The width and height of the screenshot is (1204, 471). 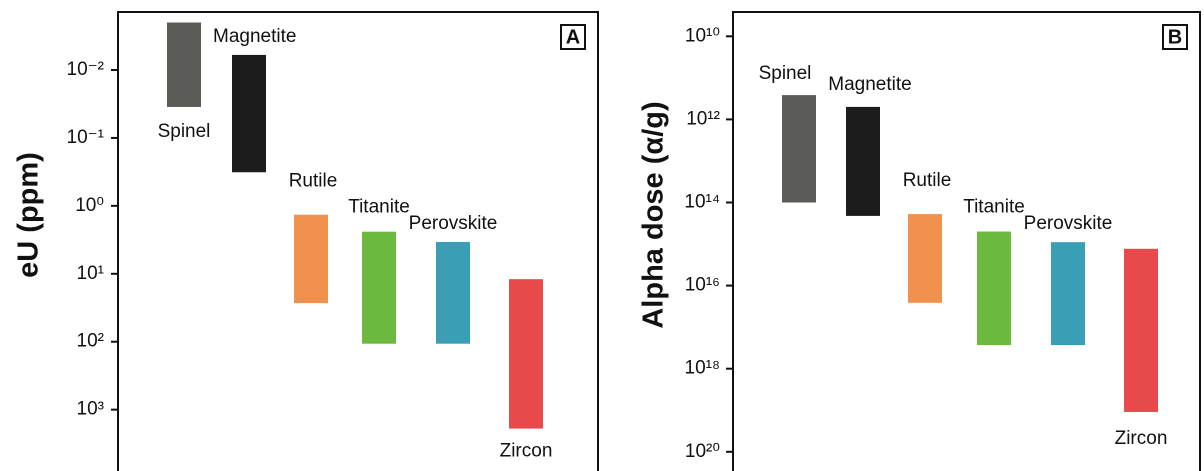 What do you see at coordinates (702, 285) in the screenshot?
I see `y-tick-label: 10¹⁶` at bounding box center [702, 285].